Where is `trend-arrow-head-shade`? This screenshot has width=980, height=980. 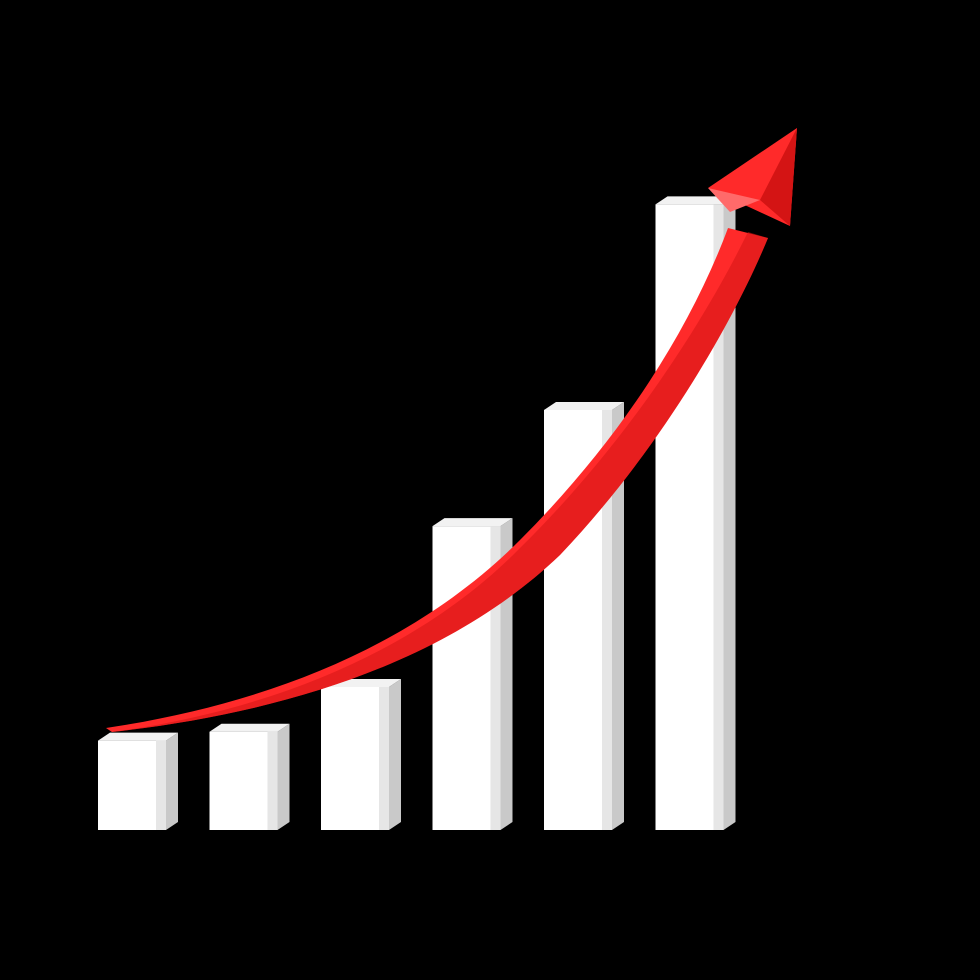
trend-arrow-head-shade is located at coordinates (778, 177).